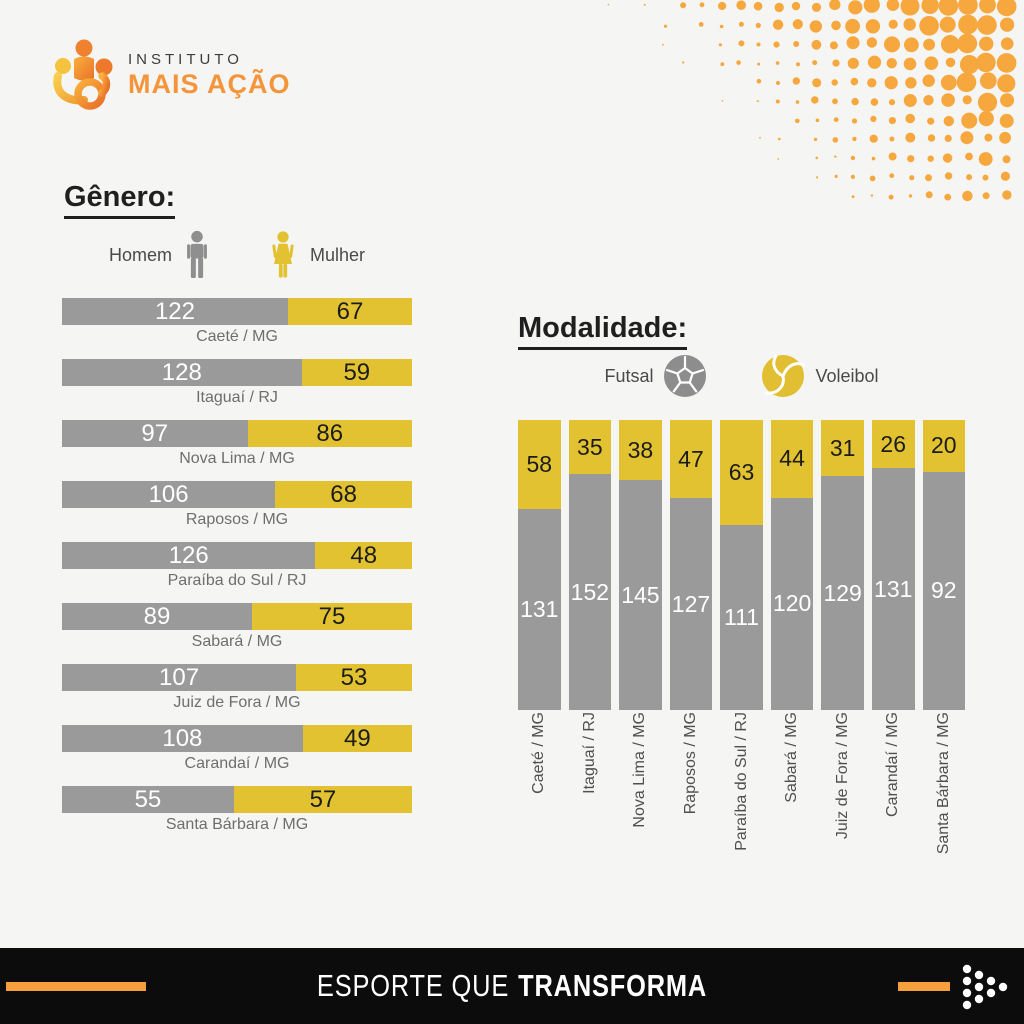  What do you see at coordinates (157, 616) in the screenshot?
I see `gender-bar-homem-segment: 89` at bounding box center [157, 616].